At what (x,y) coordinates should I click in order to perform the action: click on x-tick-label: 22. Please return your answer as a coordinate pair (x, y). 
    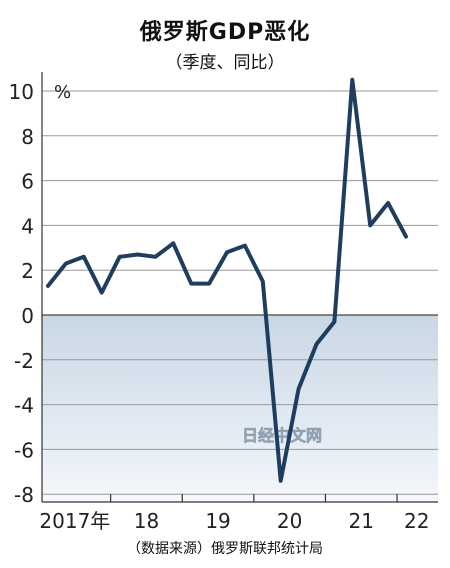
    Looking at the image, I should click on (416, 521).